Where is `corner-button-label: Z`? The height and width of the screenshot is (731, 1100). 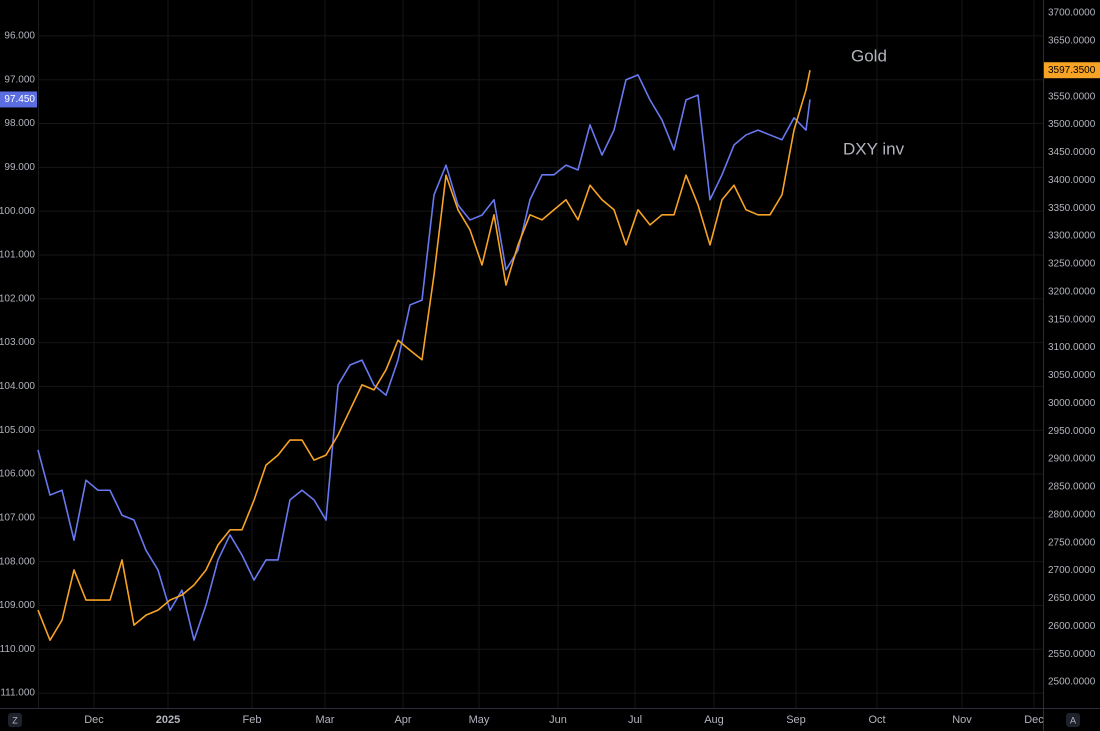 corner-button-label: Z is located at coordinates (15, 720).